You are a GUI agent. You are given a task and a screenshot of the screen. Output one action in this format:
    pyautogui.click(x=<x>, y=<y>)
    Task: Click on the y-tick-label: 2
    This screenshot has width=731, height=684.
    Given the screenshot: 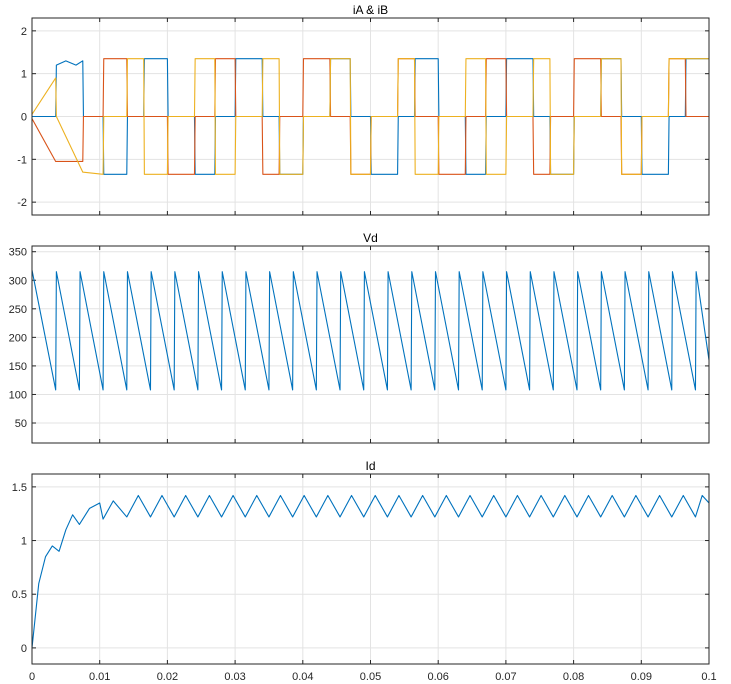 What is the action you would take?
    pyautogui.click(x=24, y=32)
    